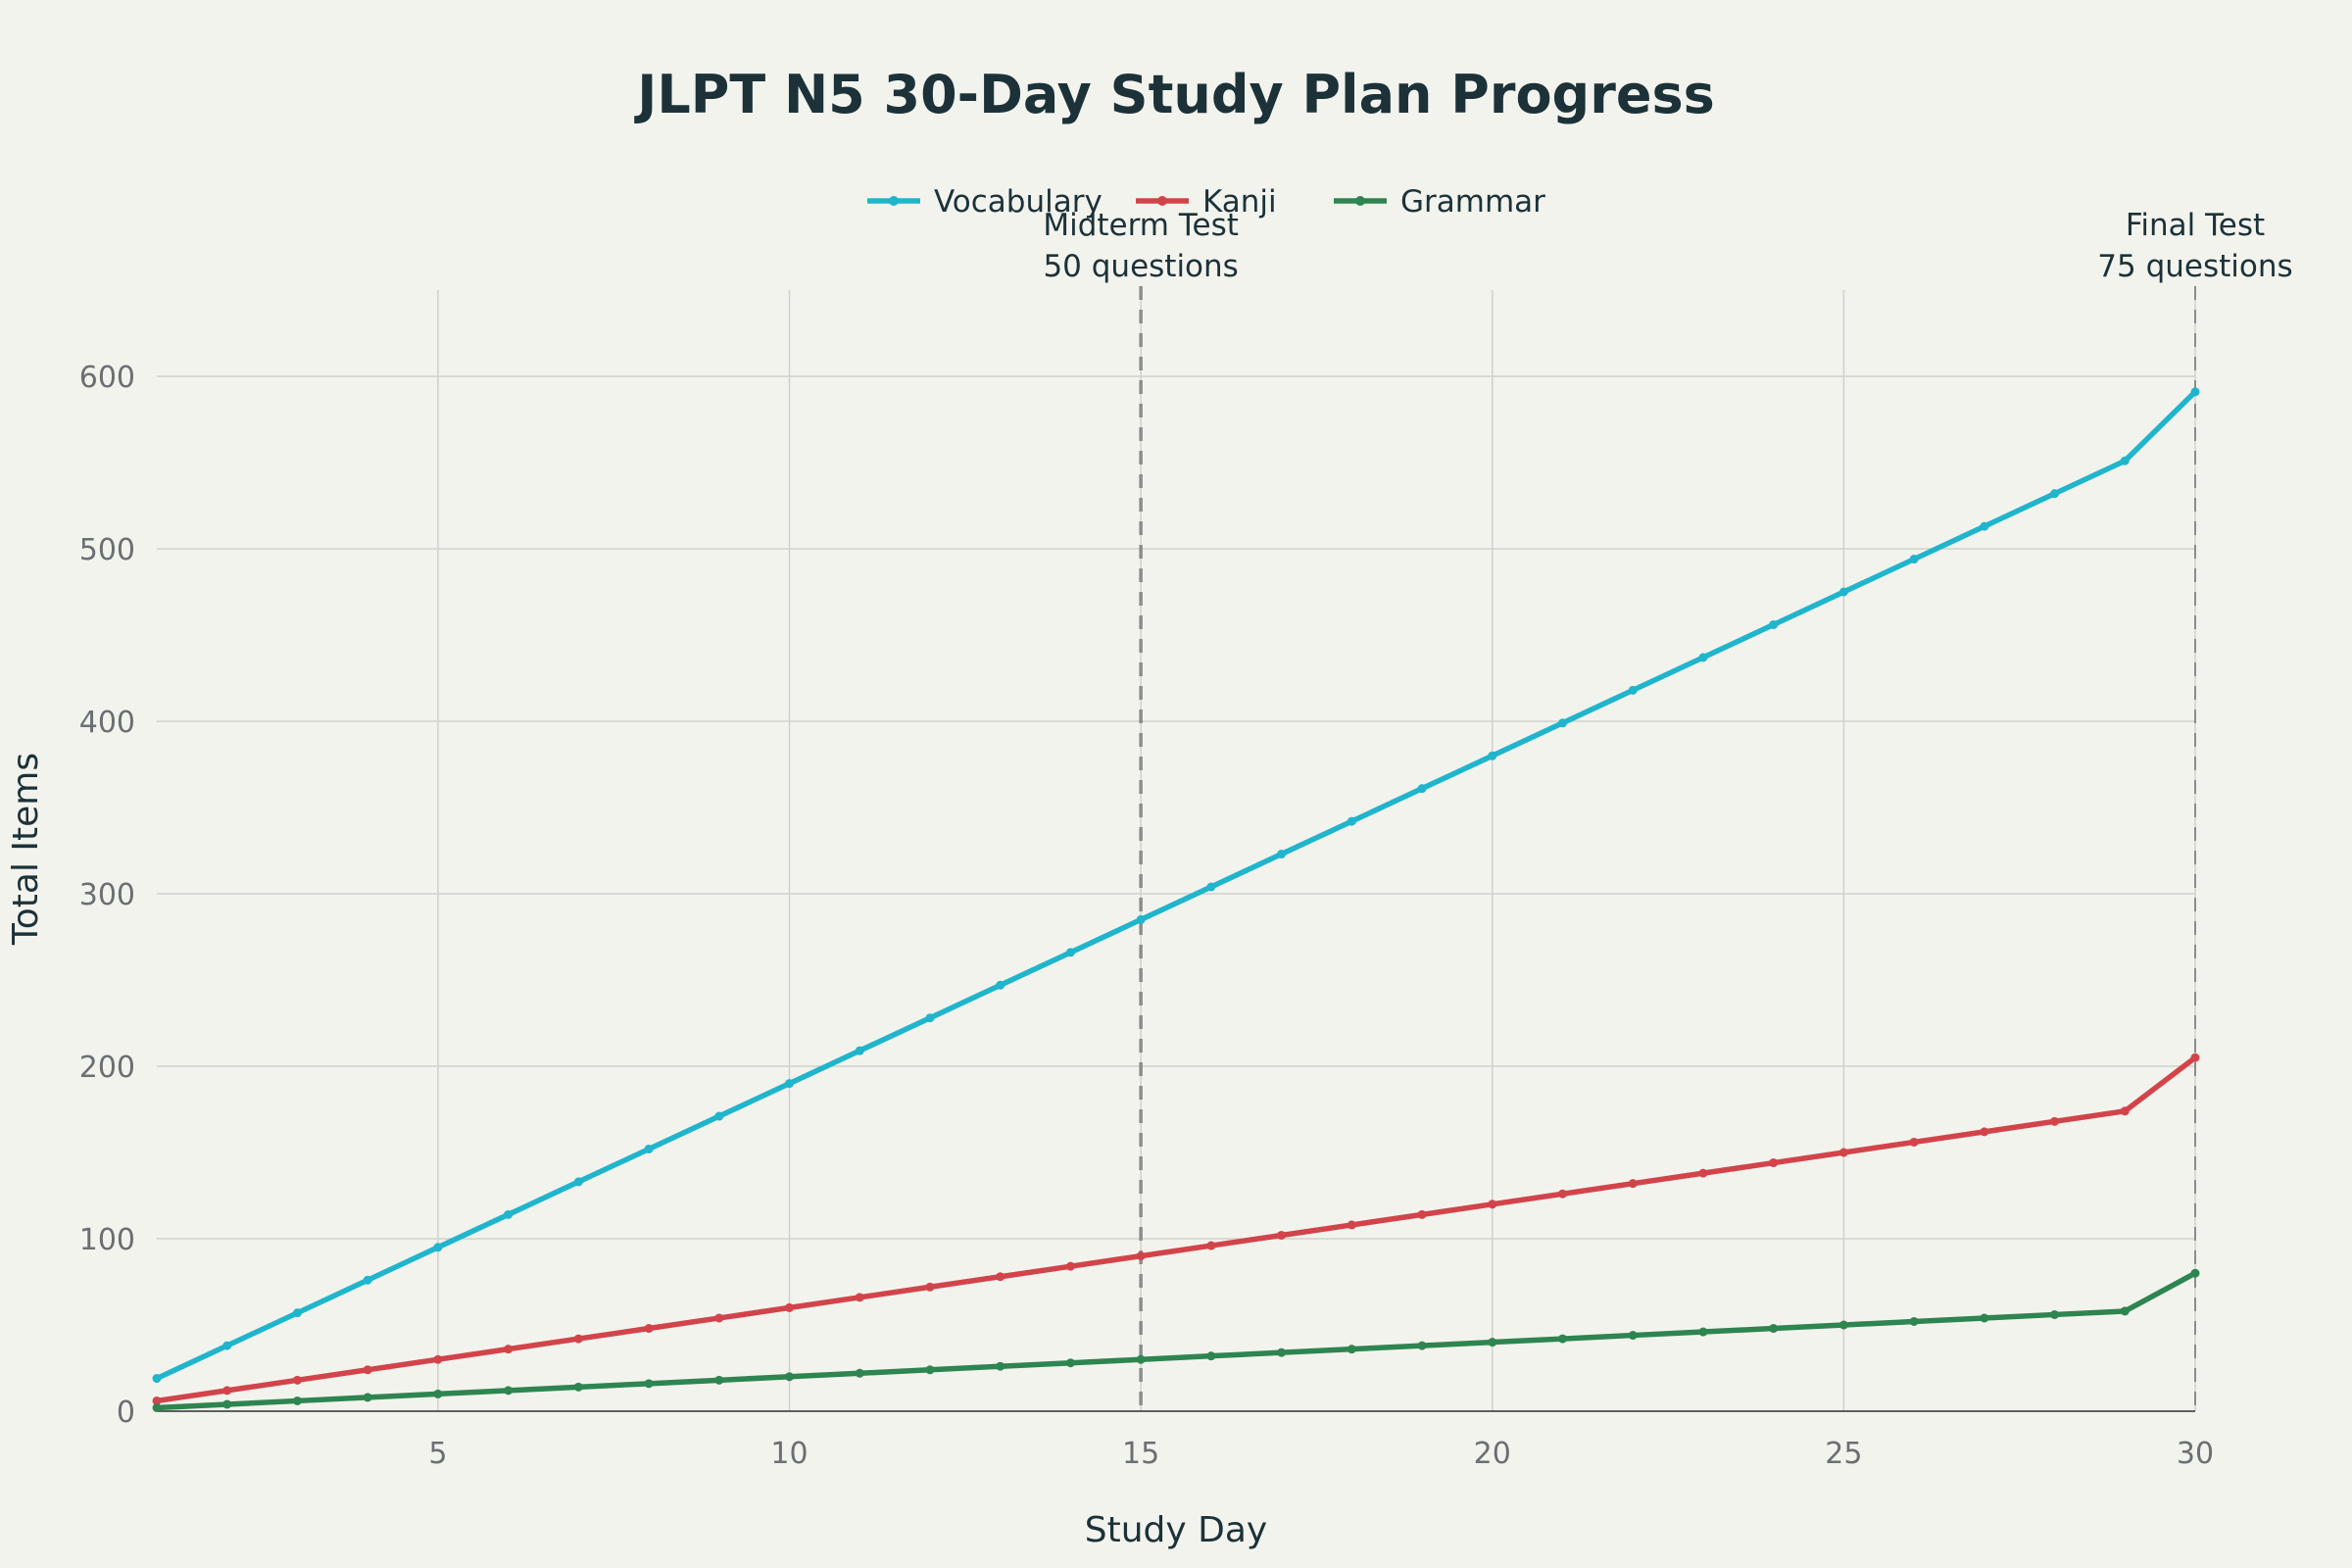 This screenshot has width=2352, height=1568. I want to click on y-tick-label: 500, so click(107, 550).